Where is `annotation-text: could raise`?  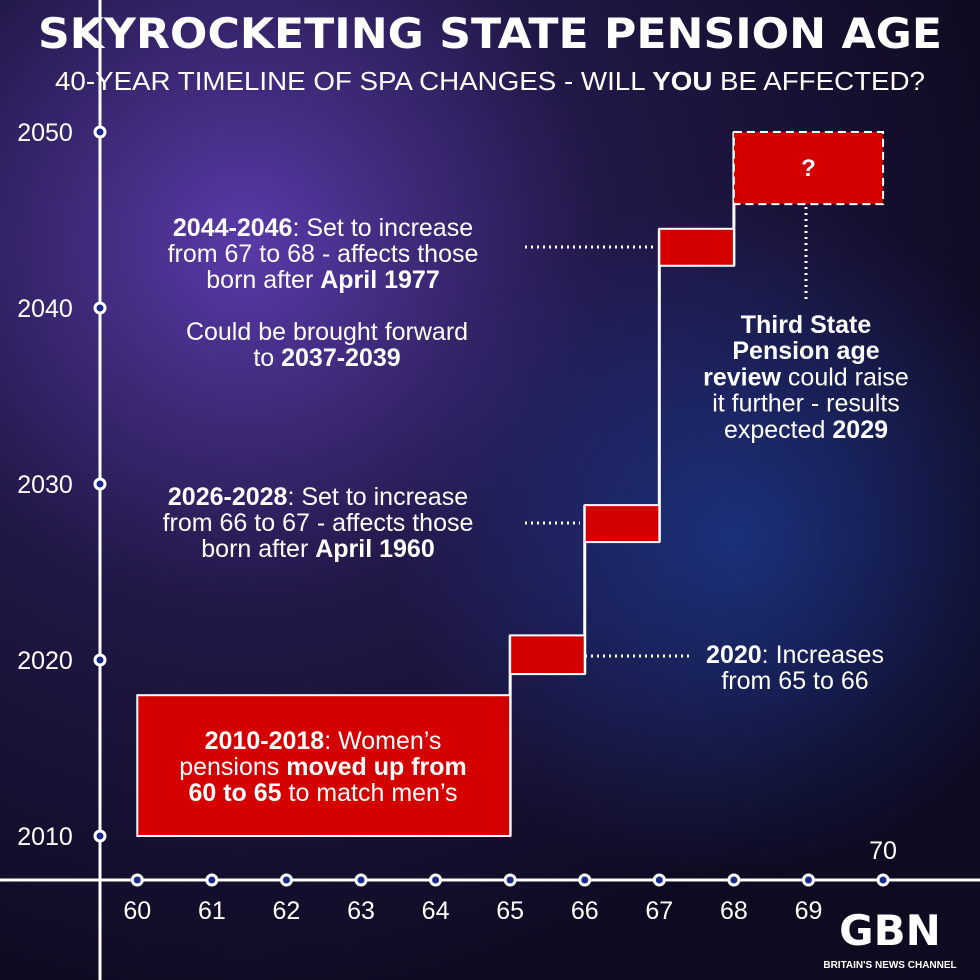 annotation-text: could raise is located at coordinates (845, 377).